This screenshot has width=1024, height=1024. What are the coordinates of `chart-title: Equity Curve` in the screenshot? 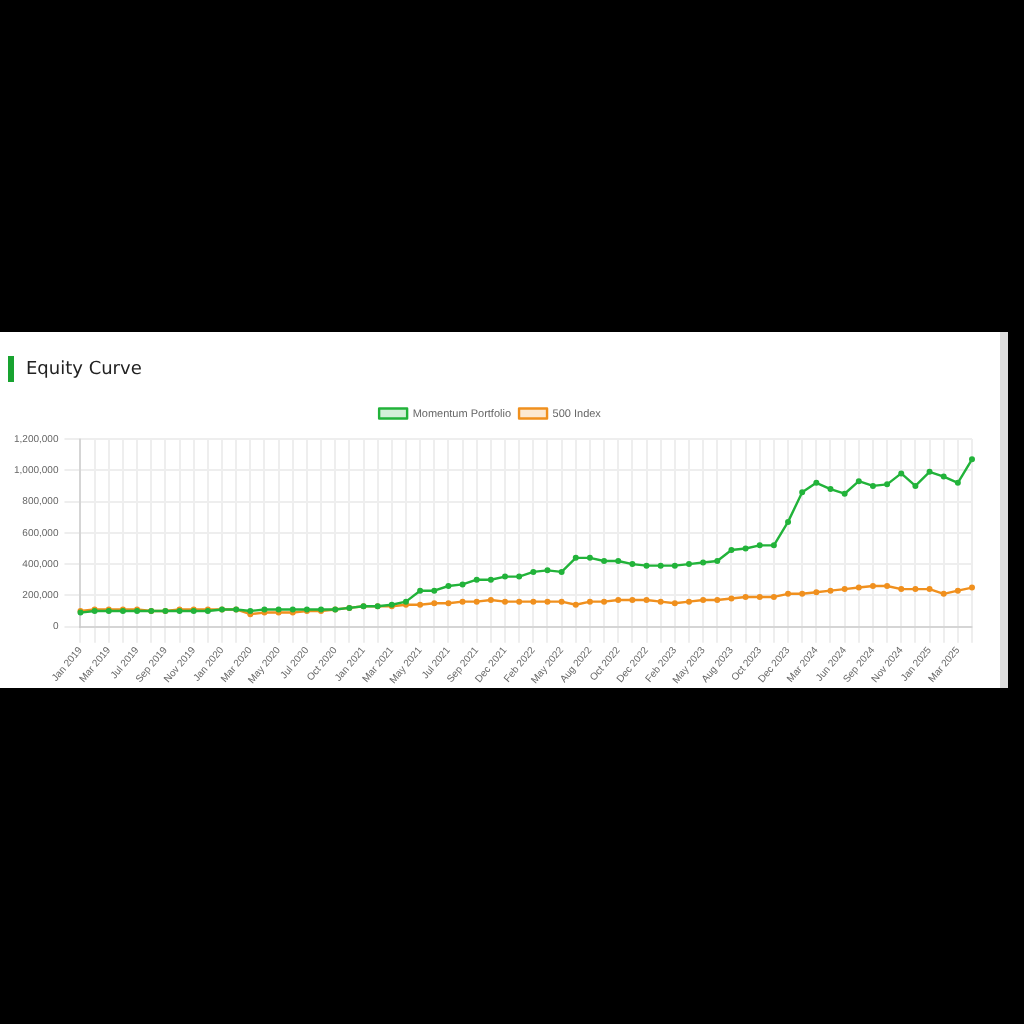 It's located at (84, 369).